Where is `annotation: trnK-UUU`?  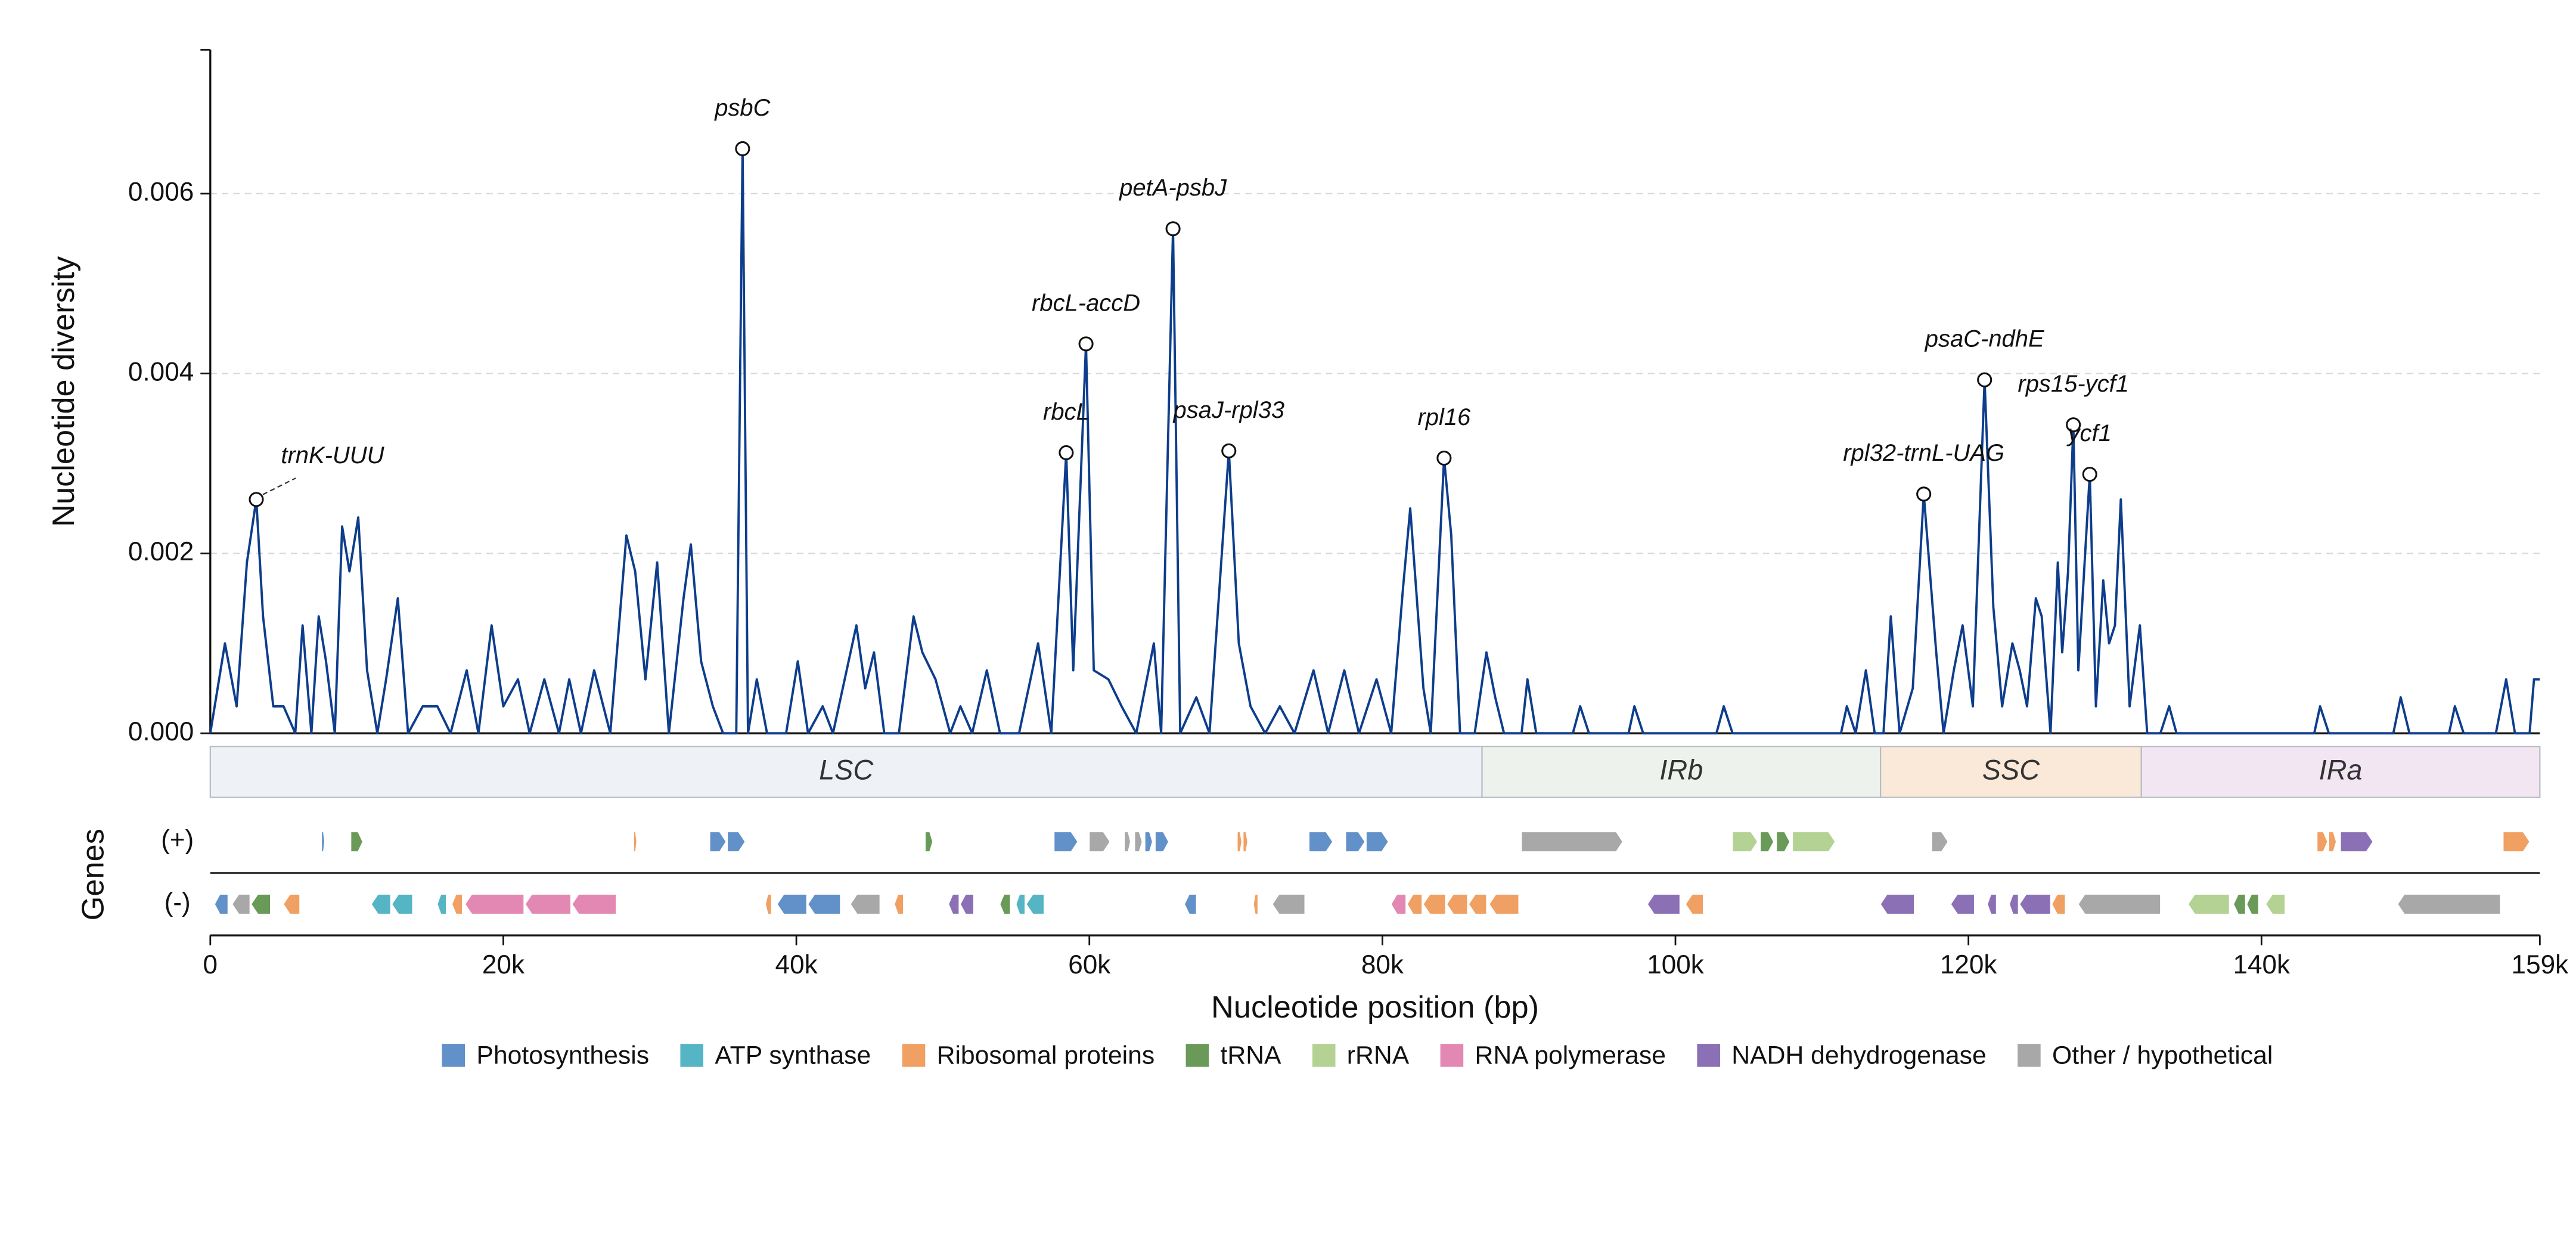
annotation: trnK-UUU is located at coordinates (333, 455).